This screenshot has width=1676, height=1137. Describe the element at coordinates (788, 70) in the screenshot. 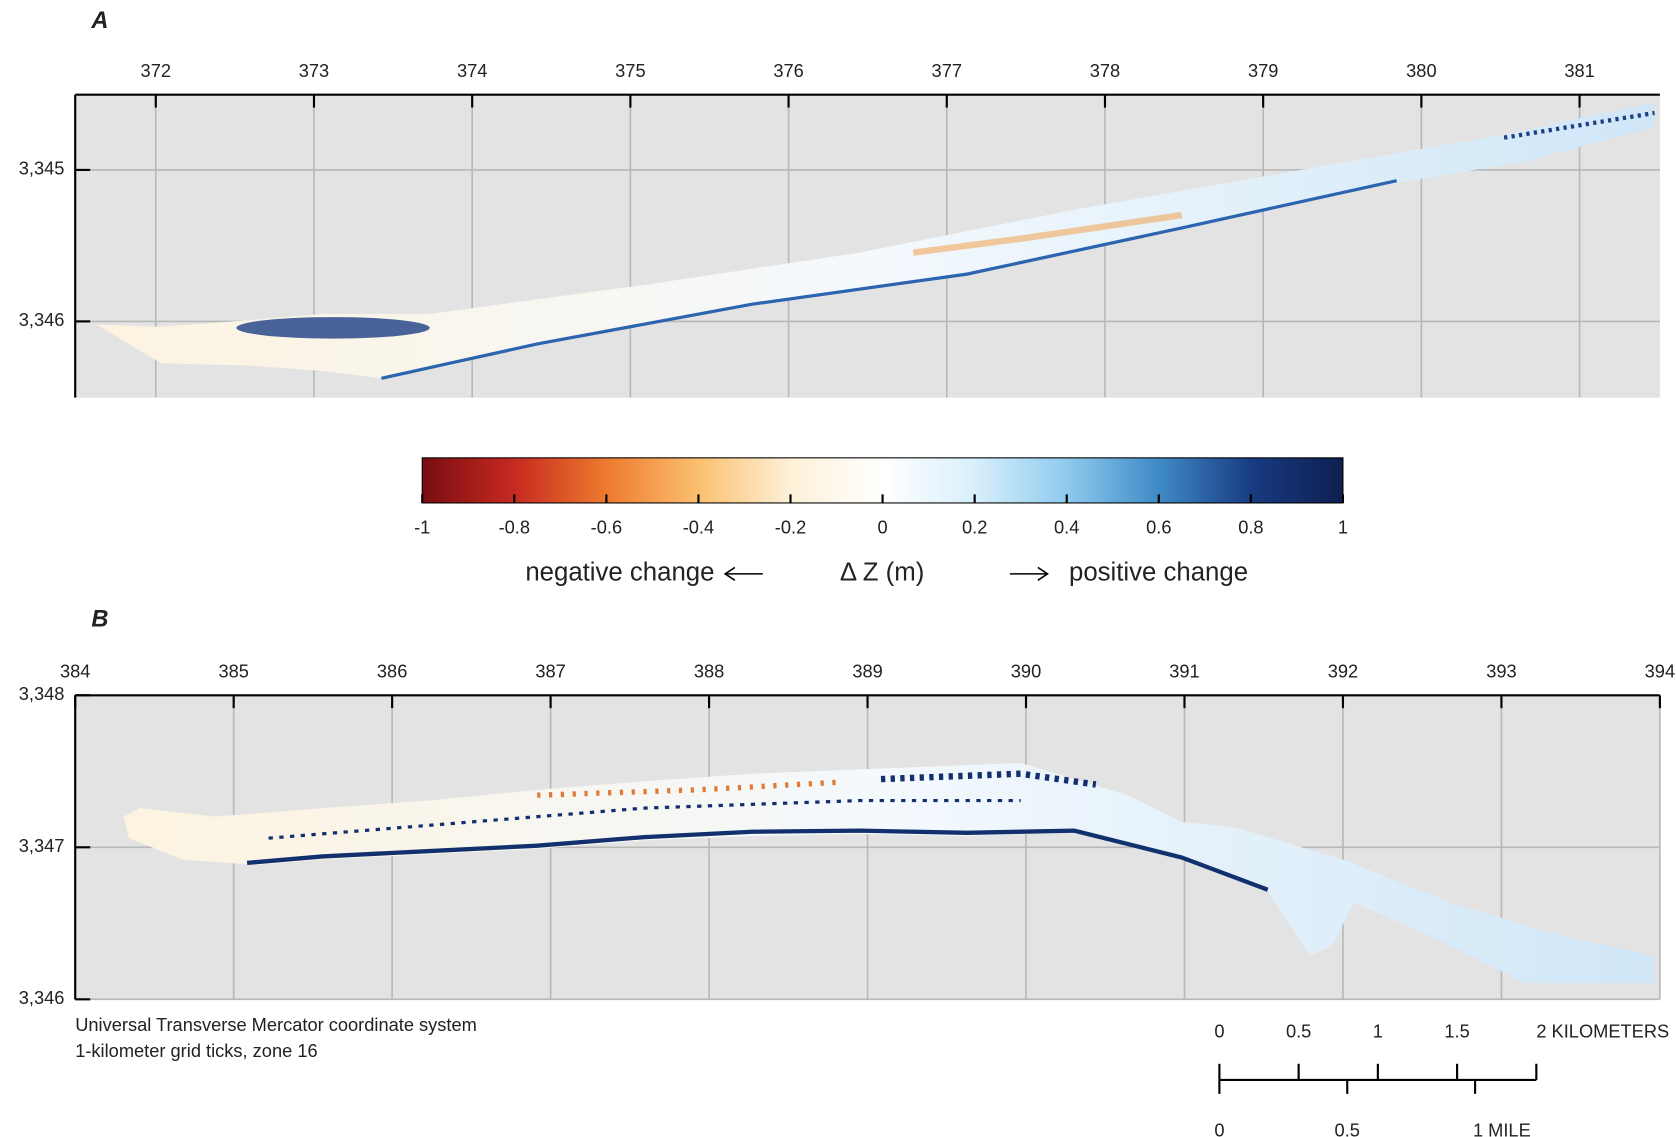

I see `x-tick-label: 376` at that location.